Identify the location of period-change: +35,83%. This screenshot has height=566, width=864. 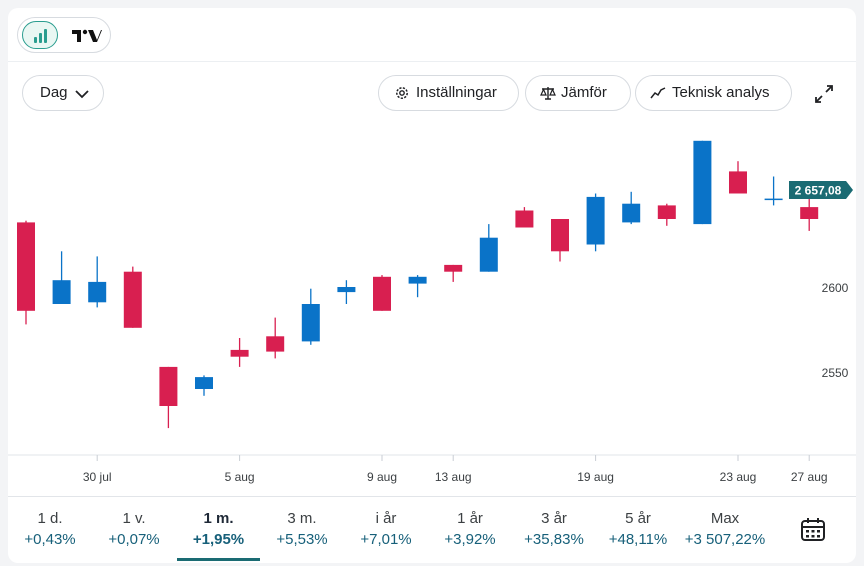
(554, 539).